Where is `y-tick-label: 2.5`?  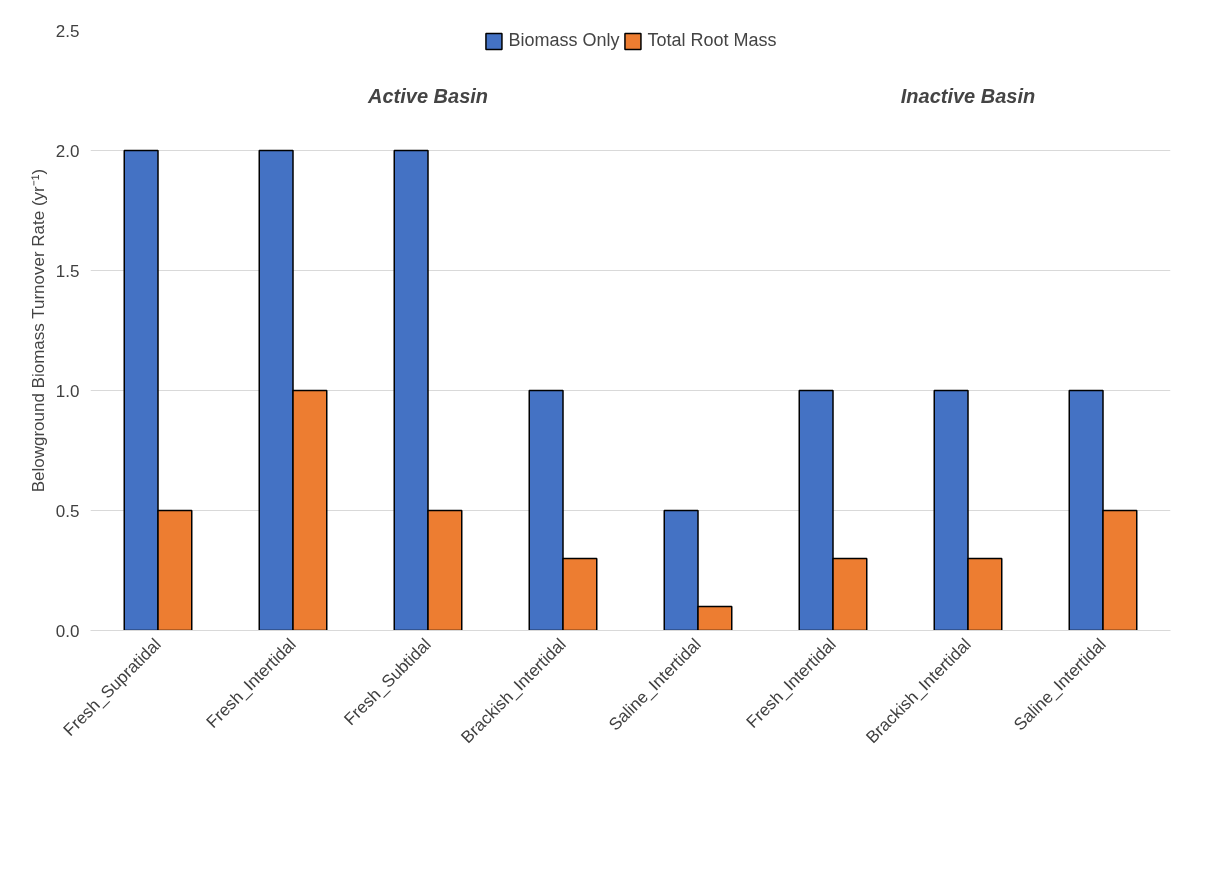
y-tick-label: 2.5 is located at coordinates (67, 31).